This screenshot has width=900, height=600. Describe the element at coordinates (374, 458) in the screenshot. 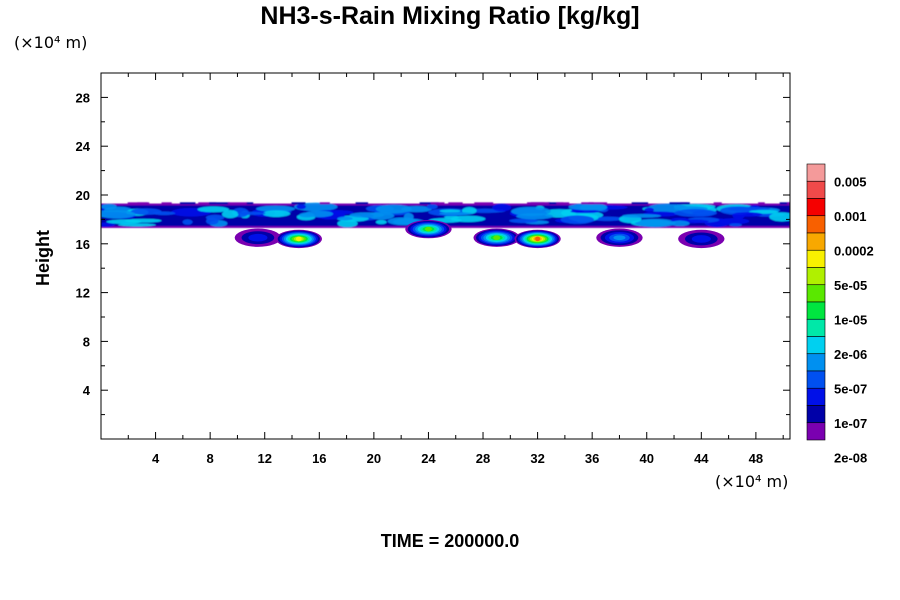

I see `x-tick-label: 20` at that location.